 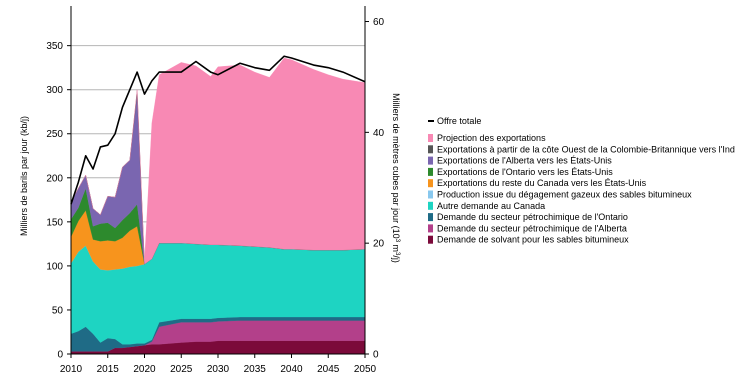 What do you see at coordinates (60, 355) in the screenshot?
I see `y-left-tick-label-0: 0` at bounding box center [60, 355].